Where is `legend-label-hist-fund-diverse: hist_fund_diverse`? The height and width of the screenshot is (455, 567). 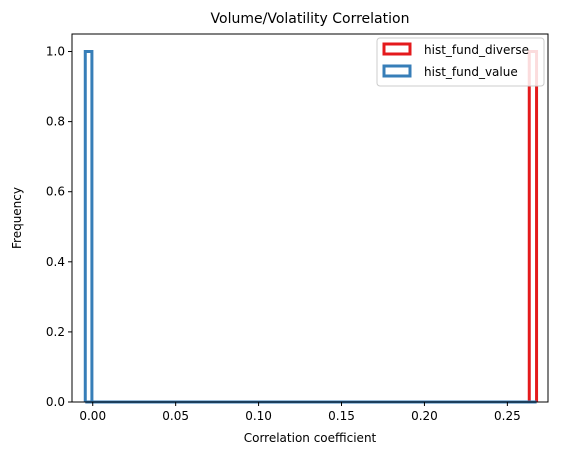
legend-label-hist-fund-diverse: hist_fund_diverse is located at coordinates (476, 50).